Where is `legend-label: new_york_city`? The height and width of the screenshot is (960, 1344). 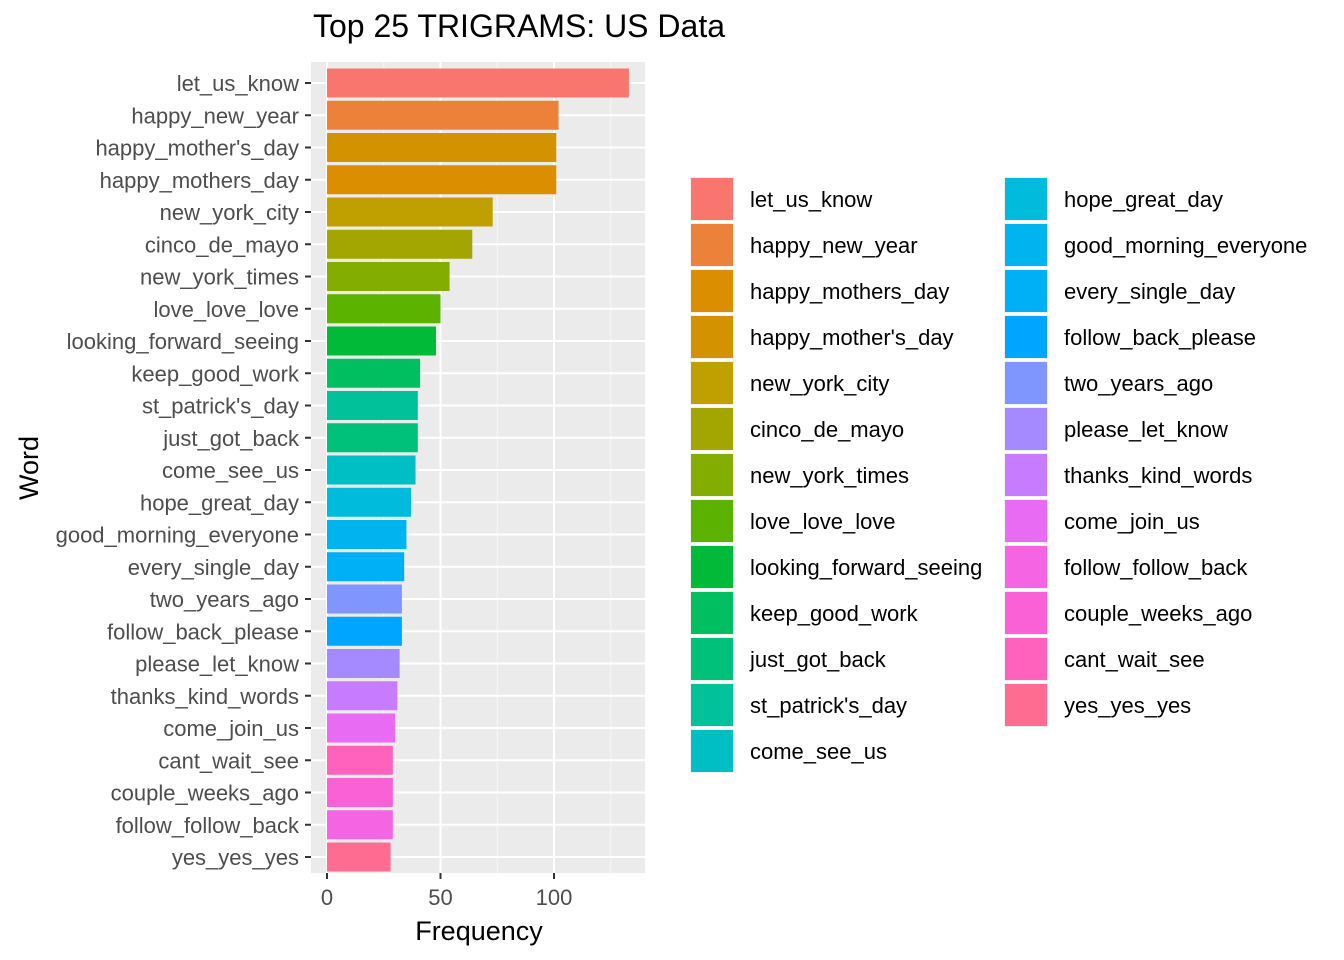
legend-label: new_york_city is located at coordinates (819, 383).